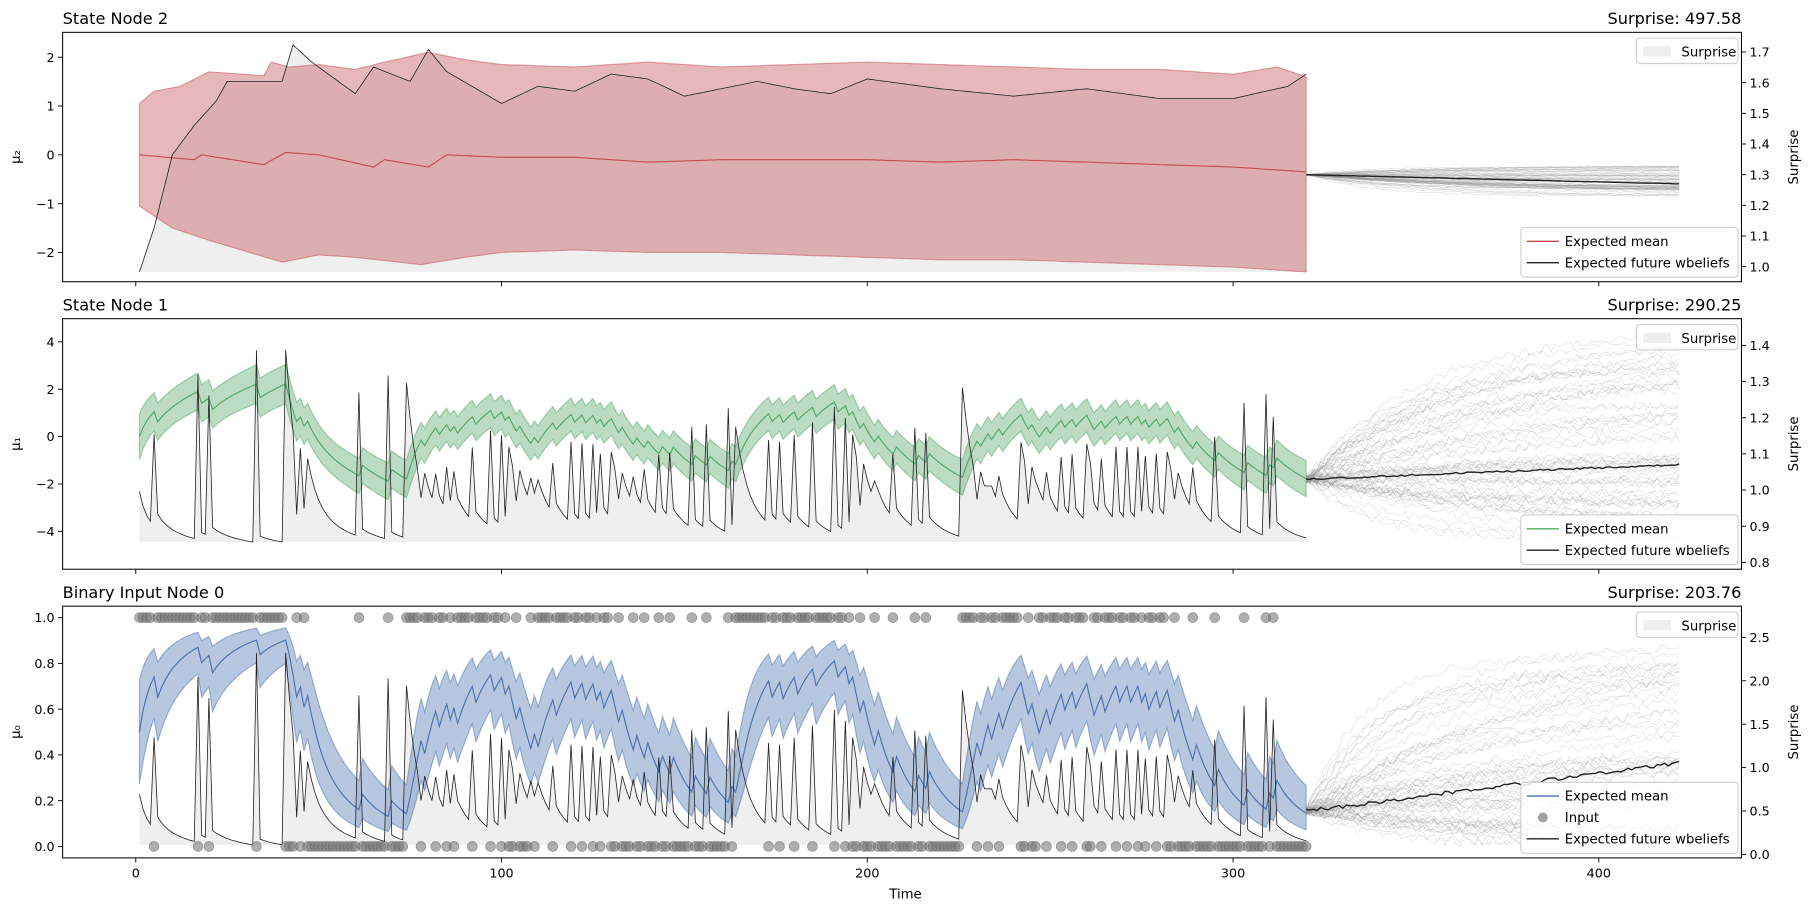  What do you see at coordinates (1674, 305) in the screenshot?
I see `panel-surprise-total: Surprise: 290.25` at bounding box center [1674, 305].